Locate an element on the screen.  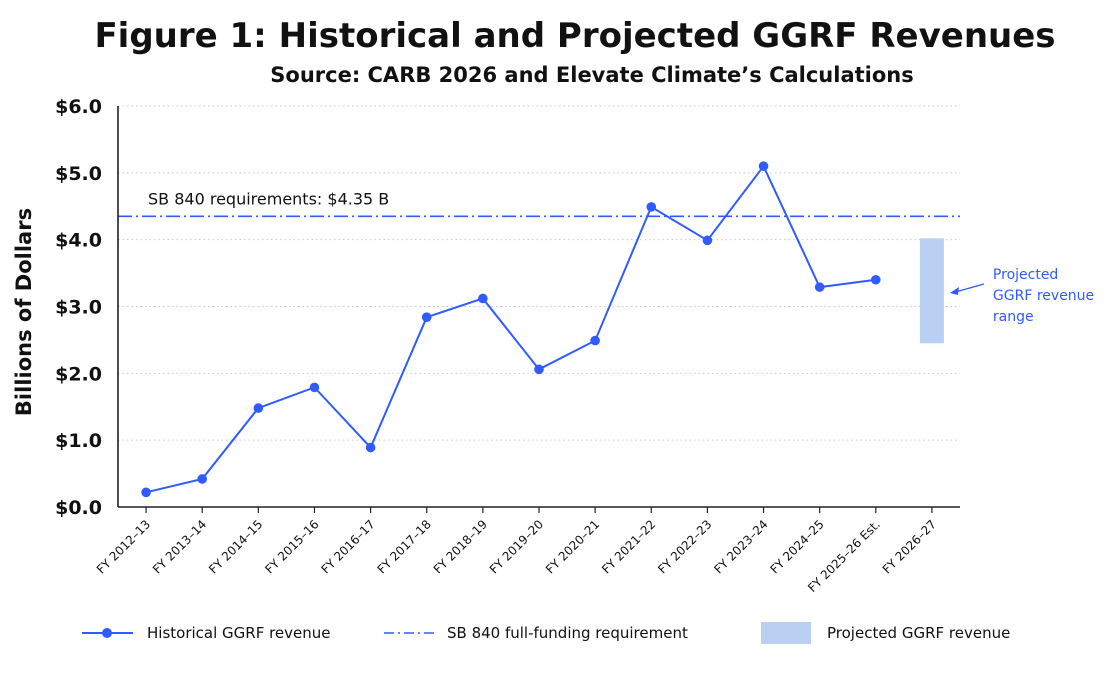
x-tick-label: FY 2016–17 is located at coordinates (347, 546).